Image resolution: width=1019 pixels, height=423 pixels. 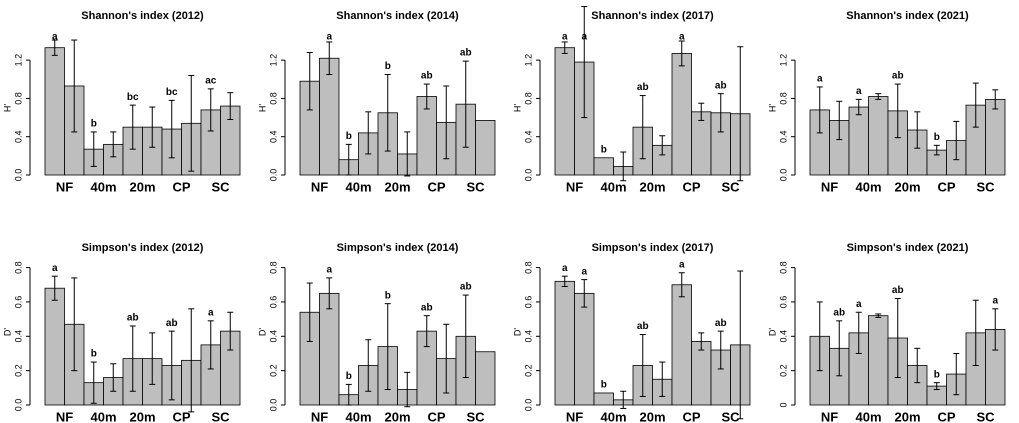 I want to click on chart-title: Shannon's index (2012), so click(x=142, y=16).